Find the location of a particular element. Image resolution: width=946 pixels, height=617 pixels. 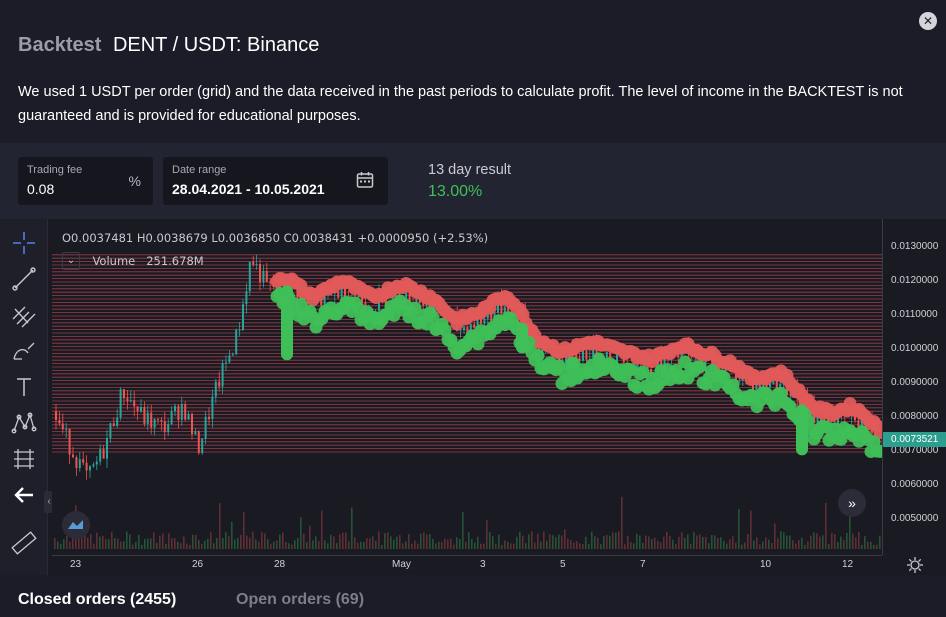

result-value: 13.00% is located at coordinates (455, 191).